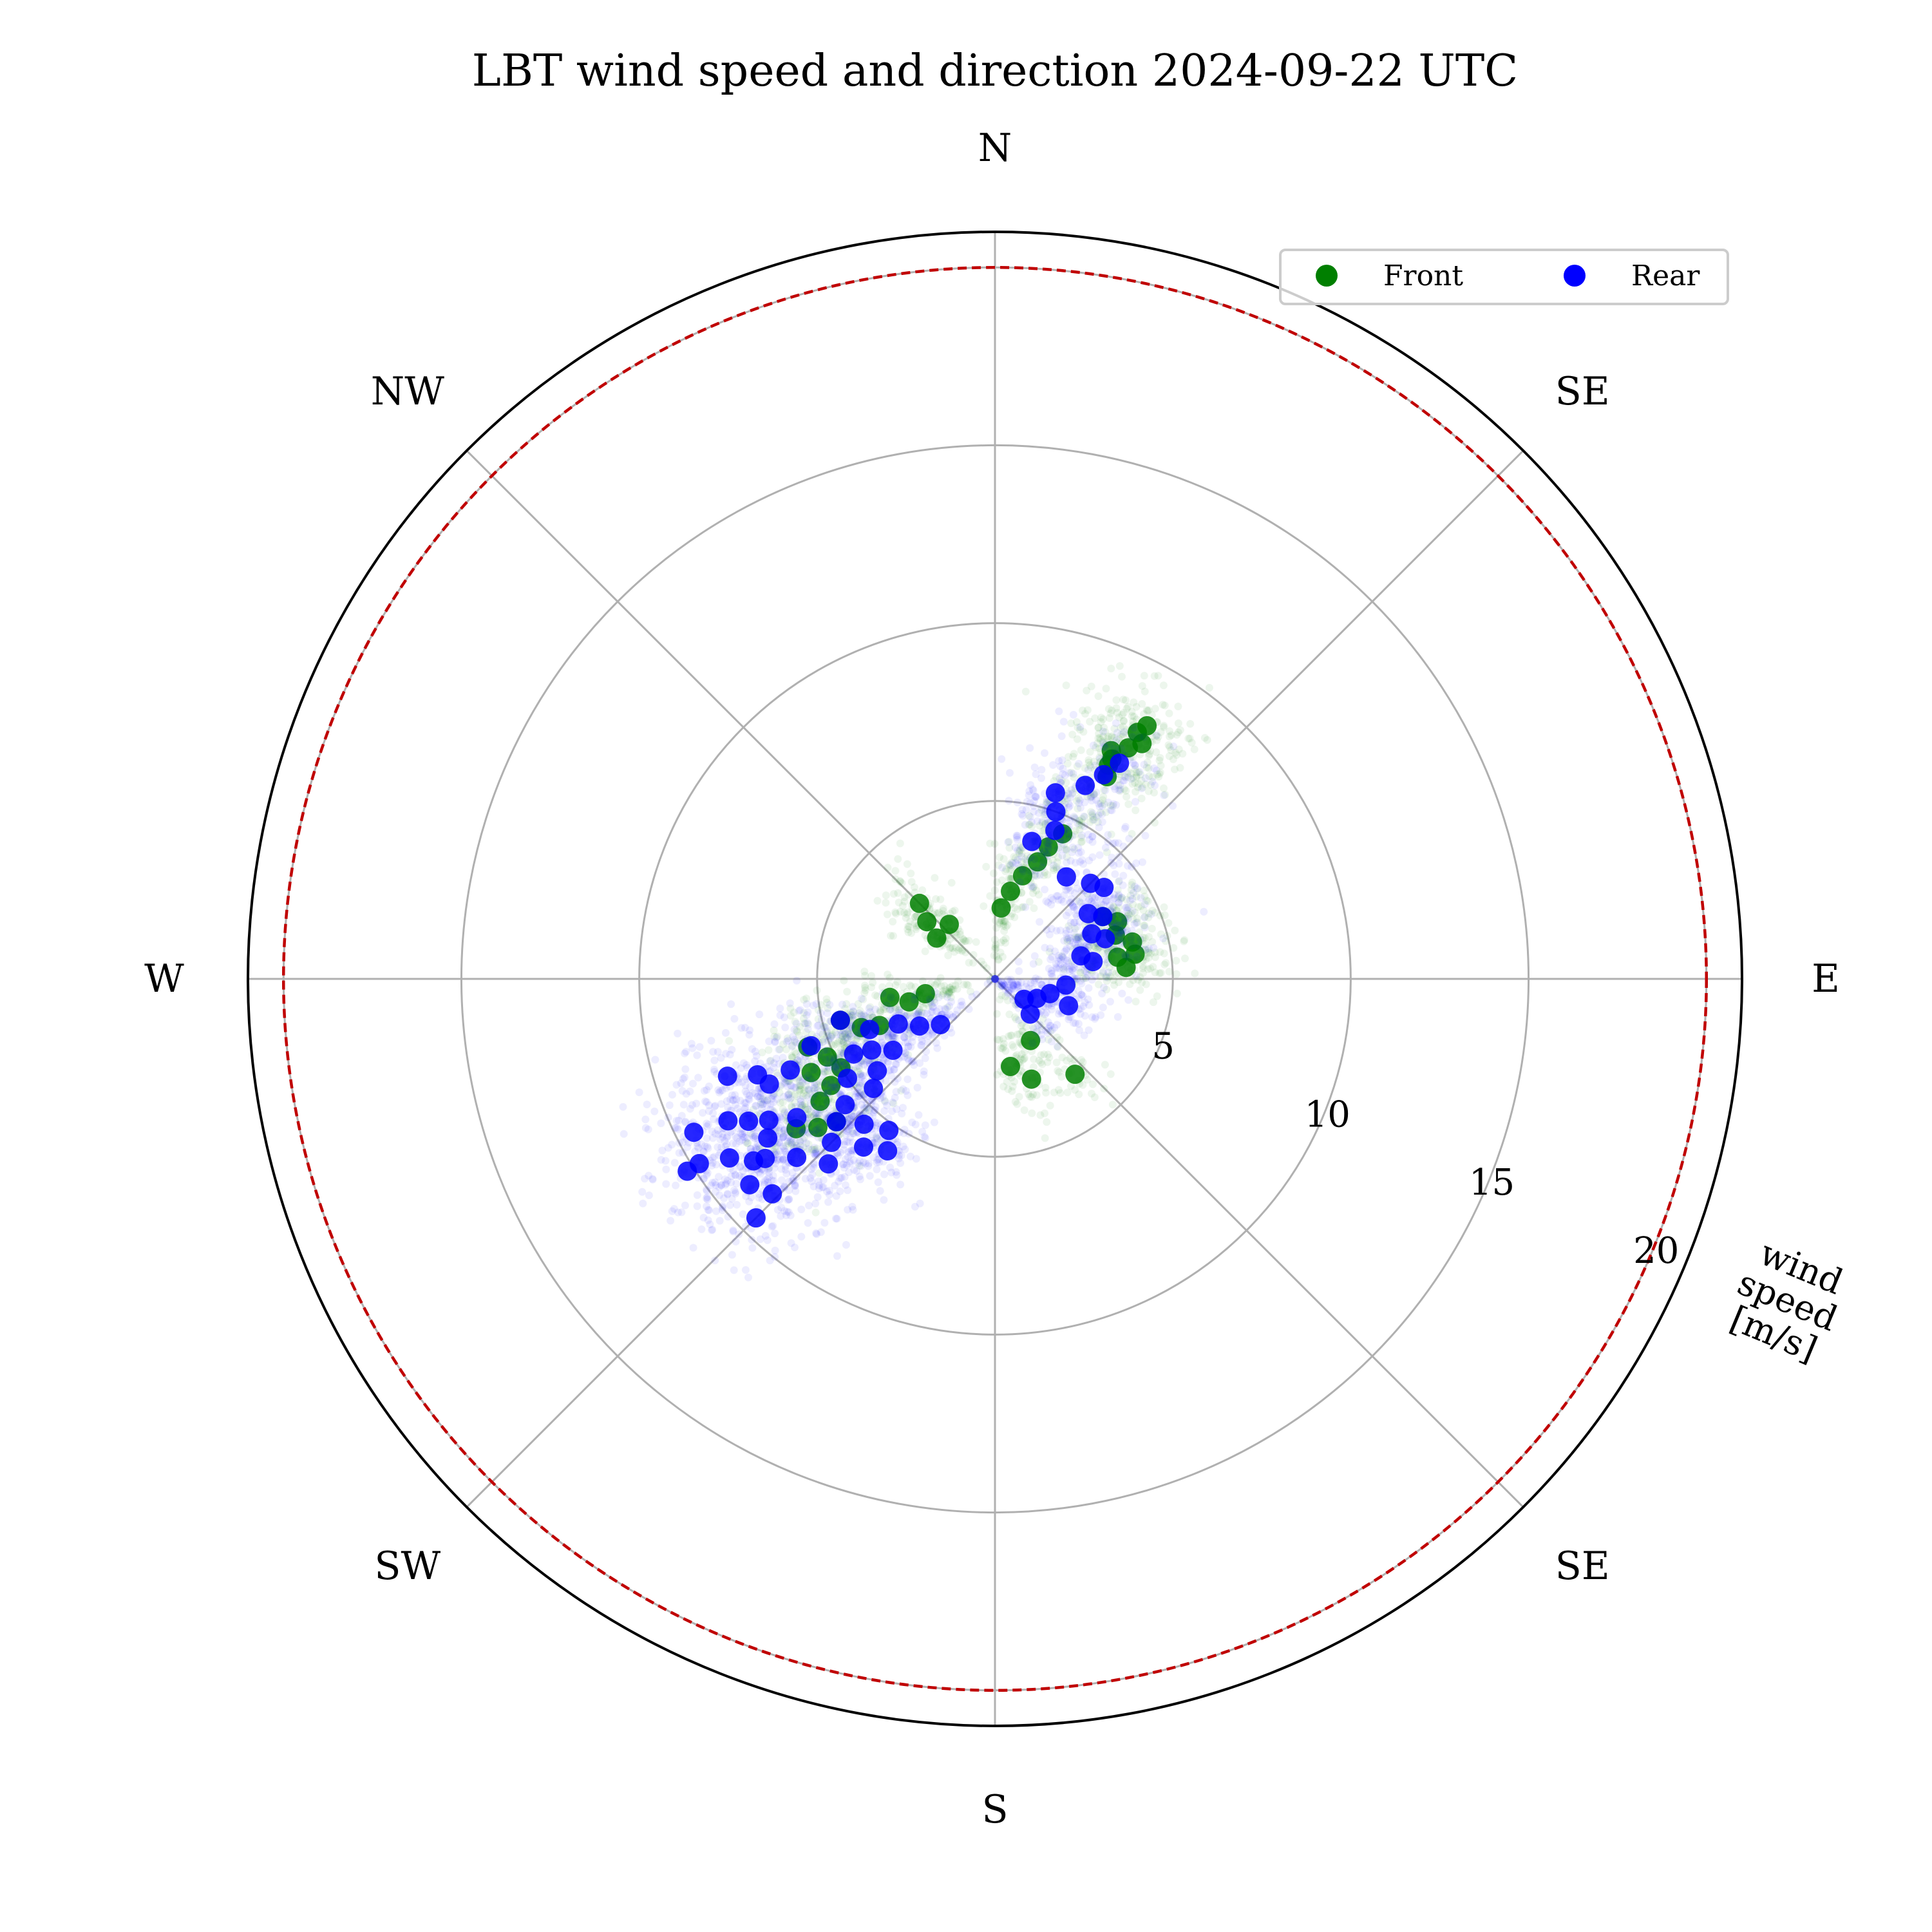 The width and height of the screenshot is (1932, 1932). I want to click on legend-label-front: Front, so click(1423, 276).